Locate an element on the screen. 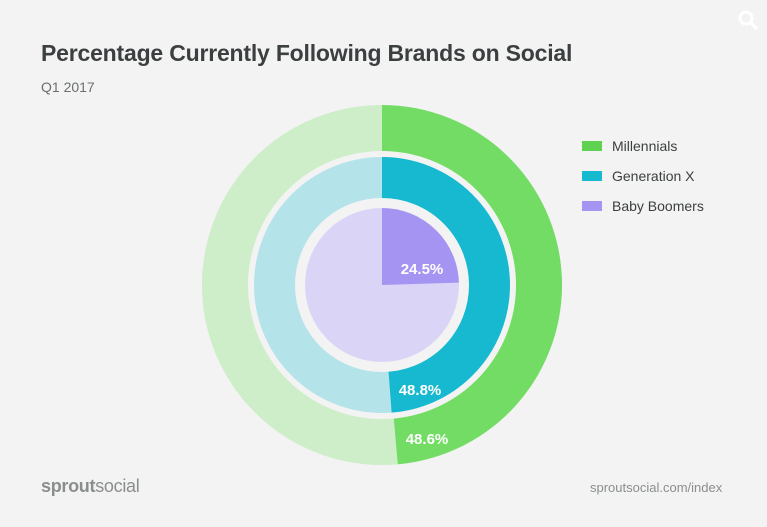  legend-label-millennials: Millennials is located at coordinates (645, 146).